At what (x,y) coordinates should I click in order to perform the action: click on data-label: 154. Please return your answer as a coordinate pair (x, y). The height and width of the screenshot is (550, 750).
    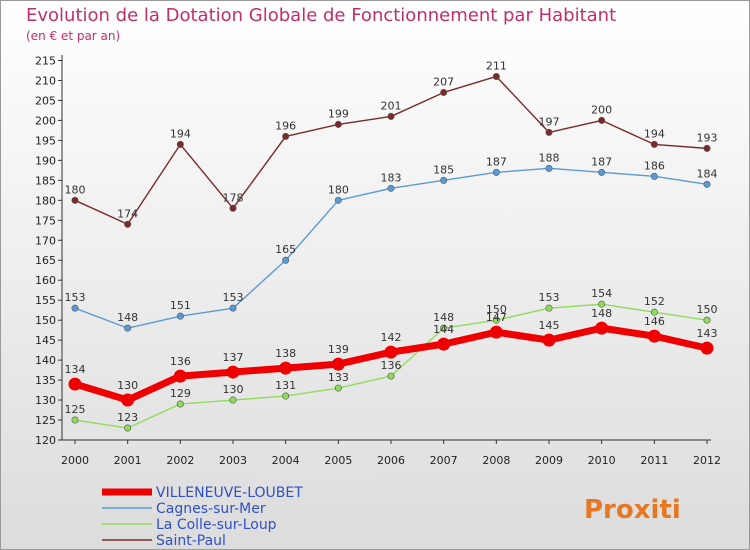
    Looking at the image, I should click on (601, 293).